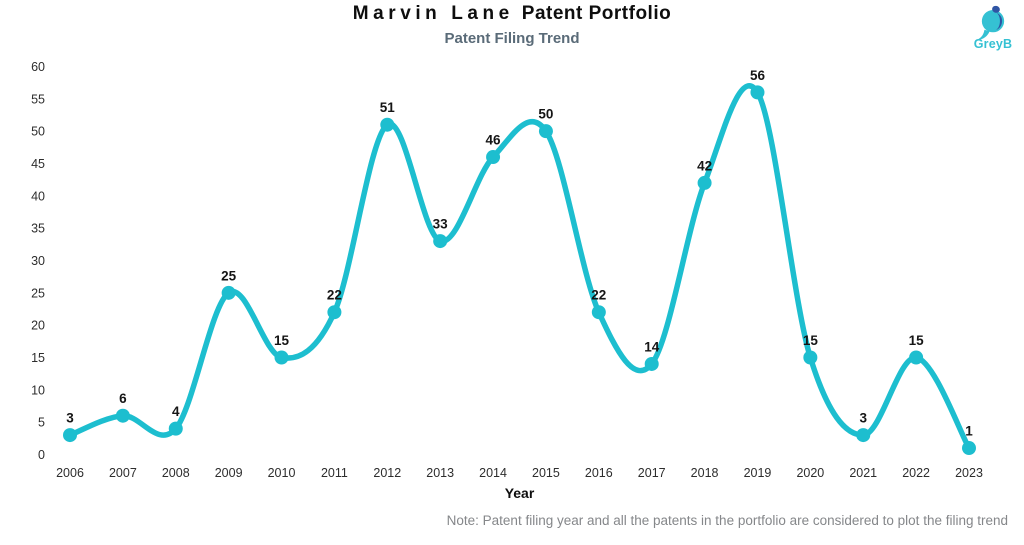 This screenshot has width=1024, height=545. Describe the element at coordinates (704, 182) in the screenshot. I see `data-point-2018` at that location.